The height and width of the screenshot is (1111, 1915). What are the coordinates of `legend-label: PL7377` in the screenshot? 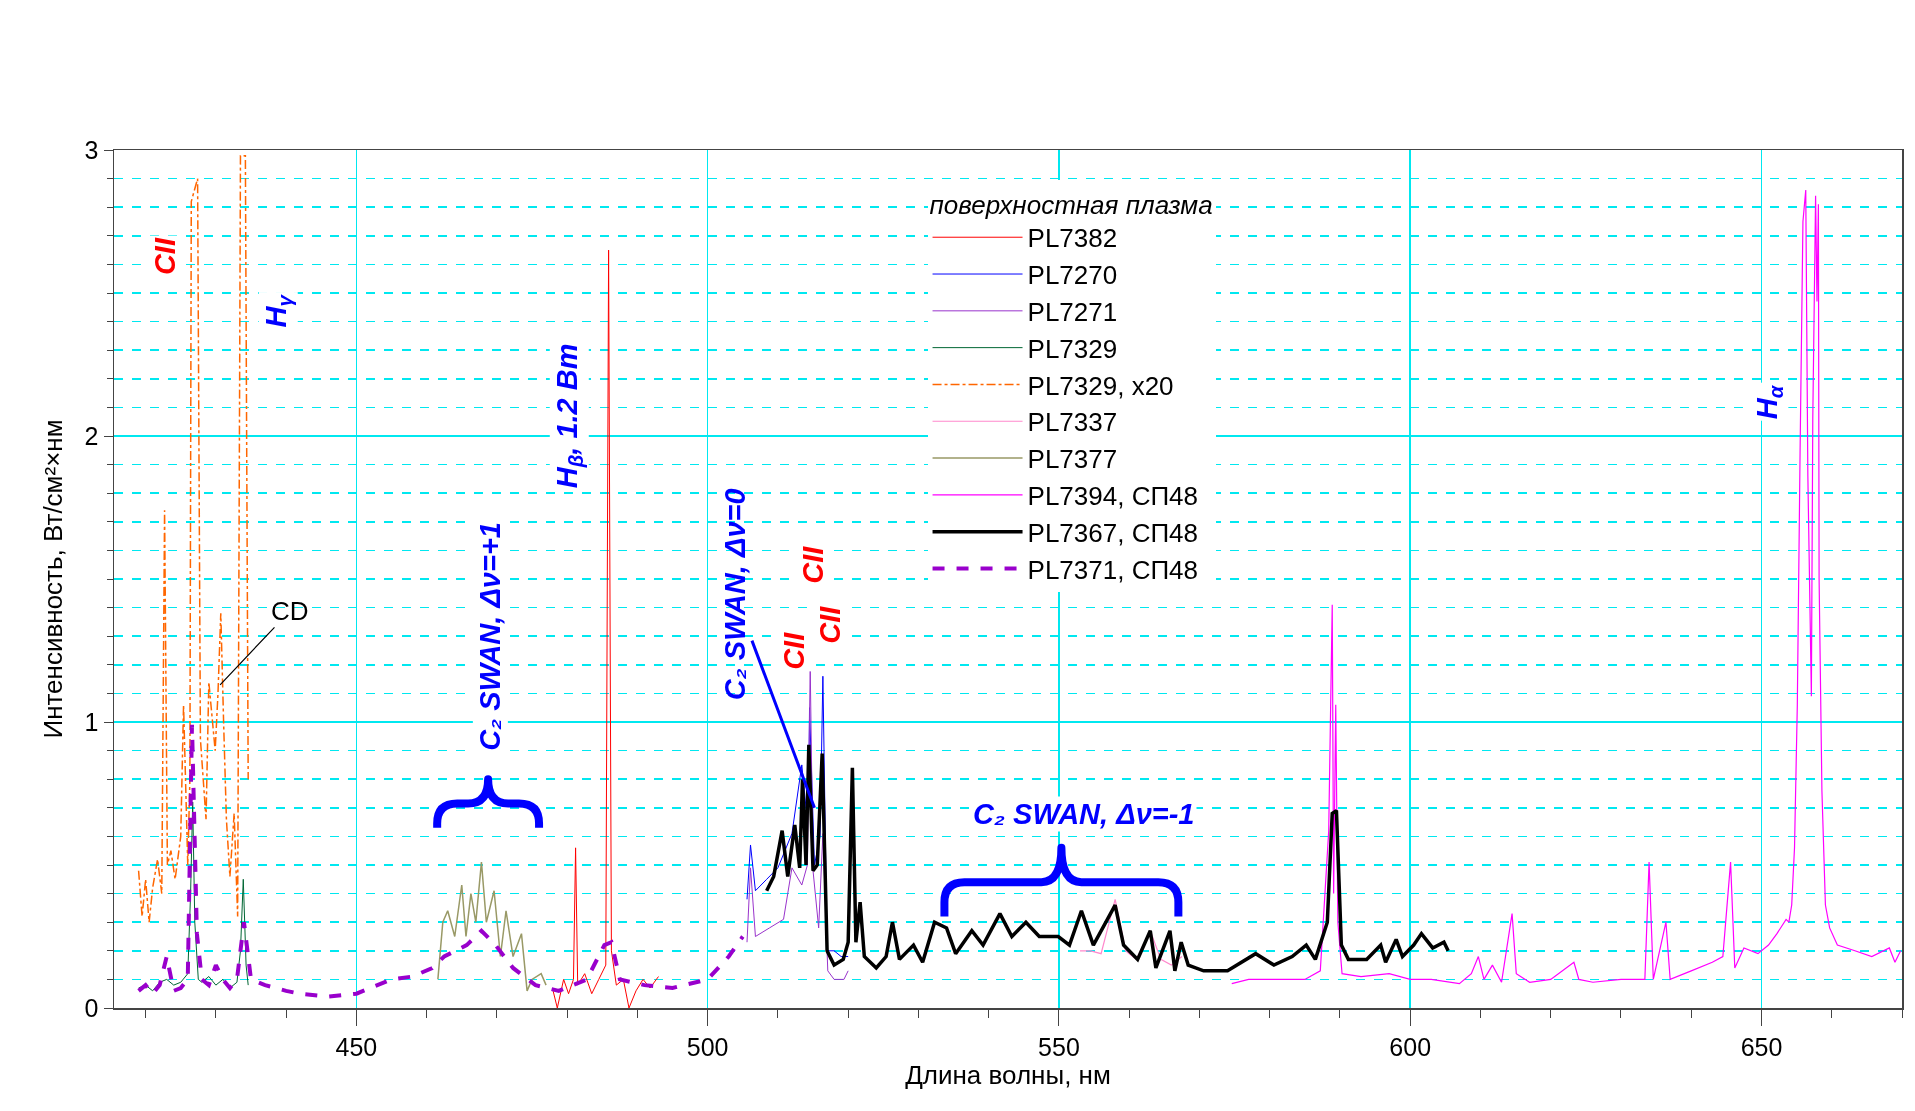 It's located at (1072, 459).